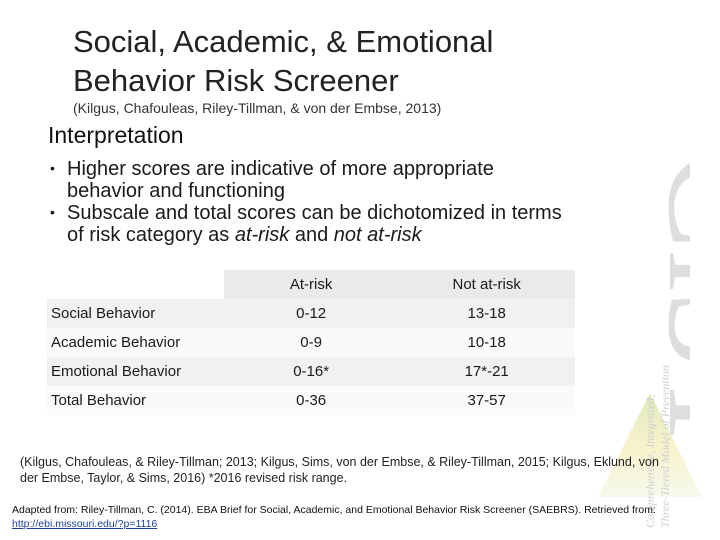 This screenshot has width=720, height=540. Describe the element at coordinates (486, 400) in the screenshot. I see `not-at-risk-cell: 37-57` at that location.